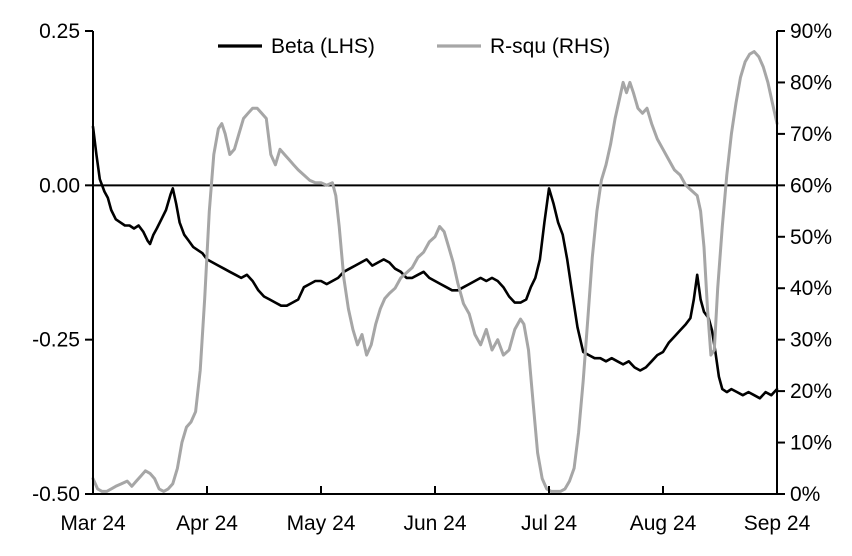 This screenshot has height=556, width=852. I want to click on left-axis-tick-label: -0.25, so click(56, 340).